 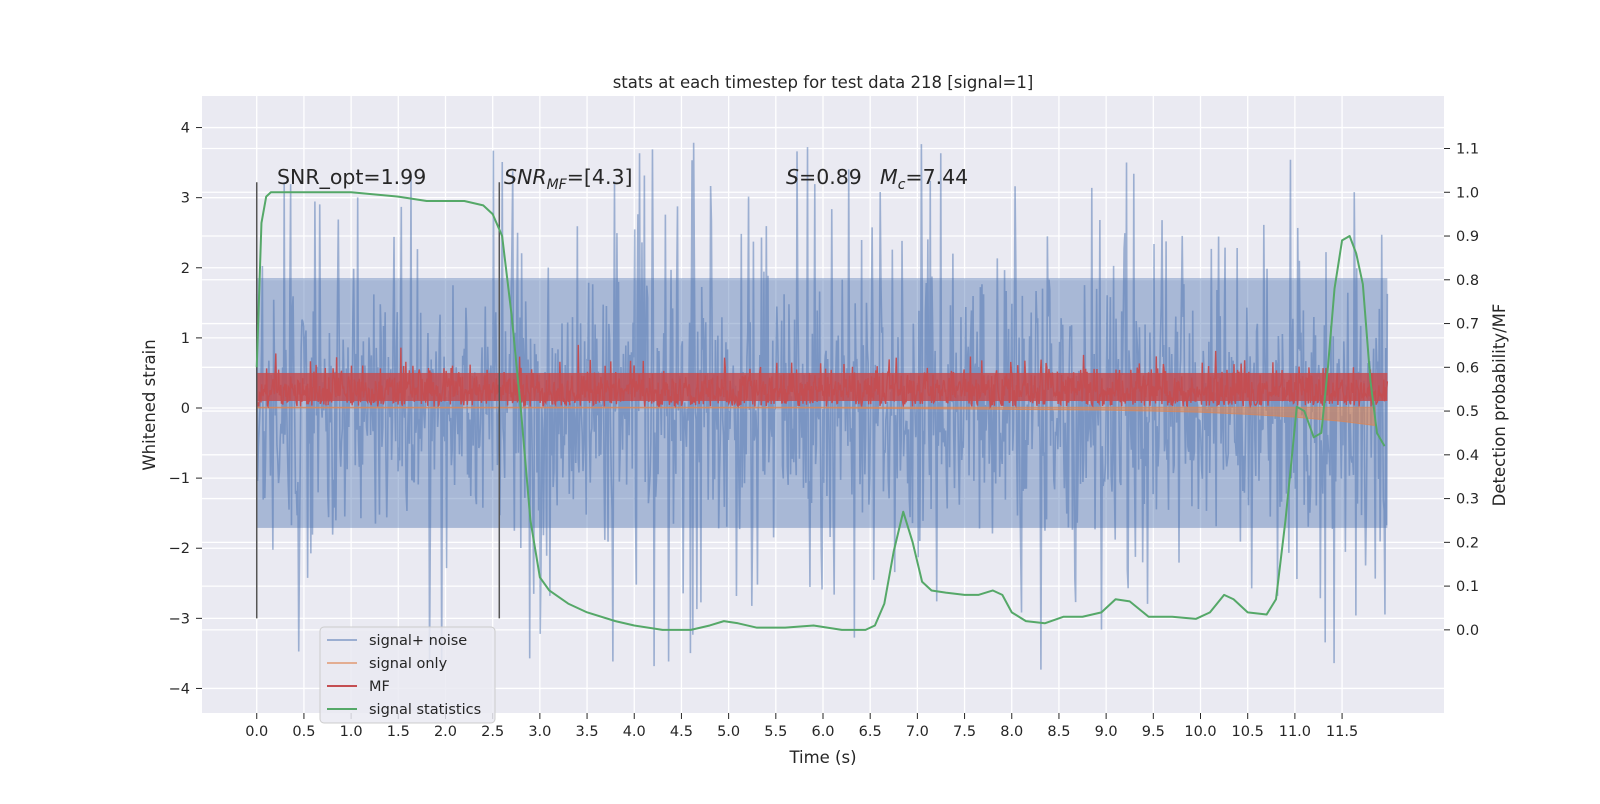 I want to click on x-tick-label: 2.0, so click(x=445, y=732).